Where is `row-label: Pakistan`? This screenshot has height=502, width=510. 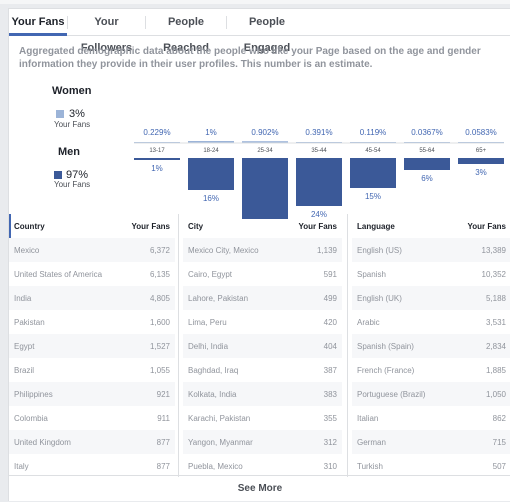 row-label: Pakistan is located at coordinates (29, 322).